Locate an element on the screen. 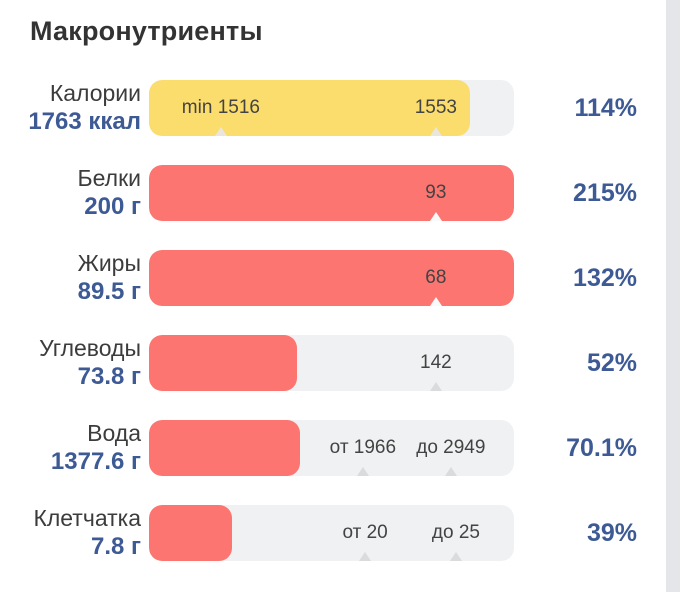  percent-of-norm: 70.1% is located at coordinates (601, 447).